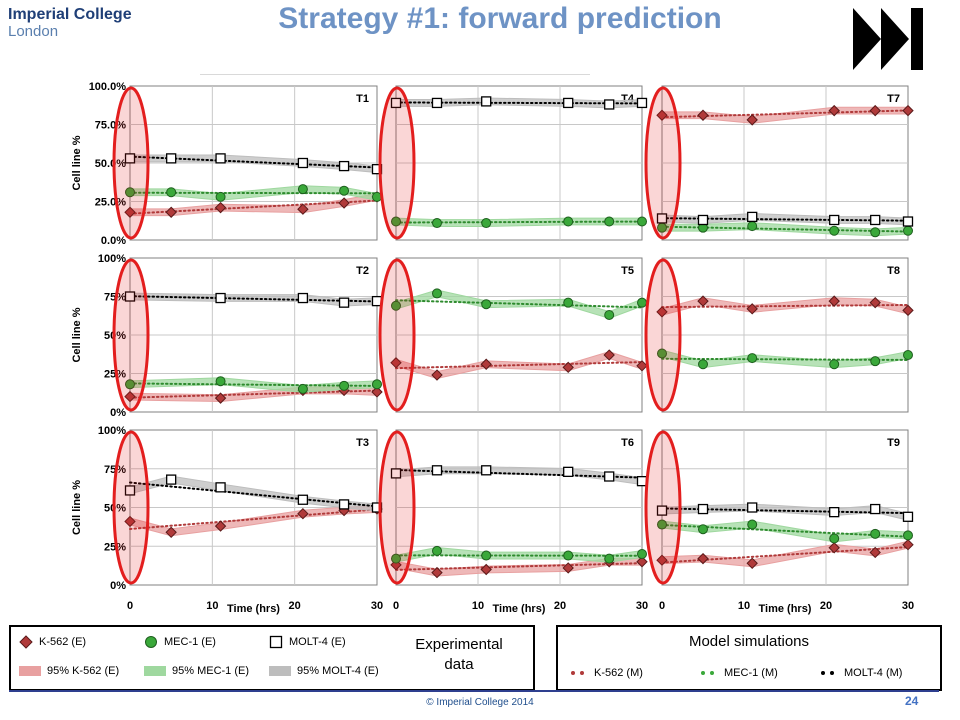 The width and height of the screenshot is (960, 720). I want to click on y-tick-label: 75.0%, so click(110, 126).